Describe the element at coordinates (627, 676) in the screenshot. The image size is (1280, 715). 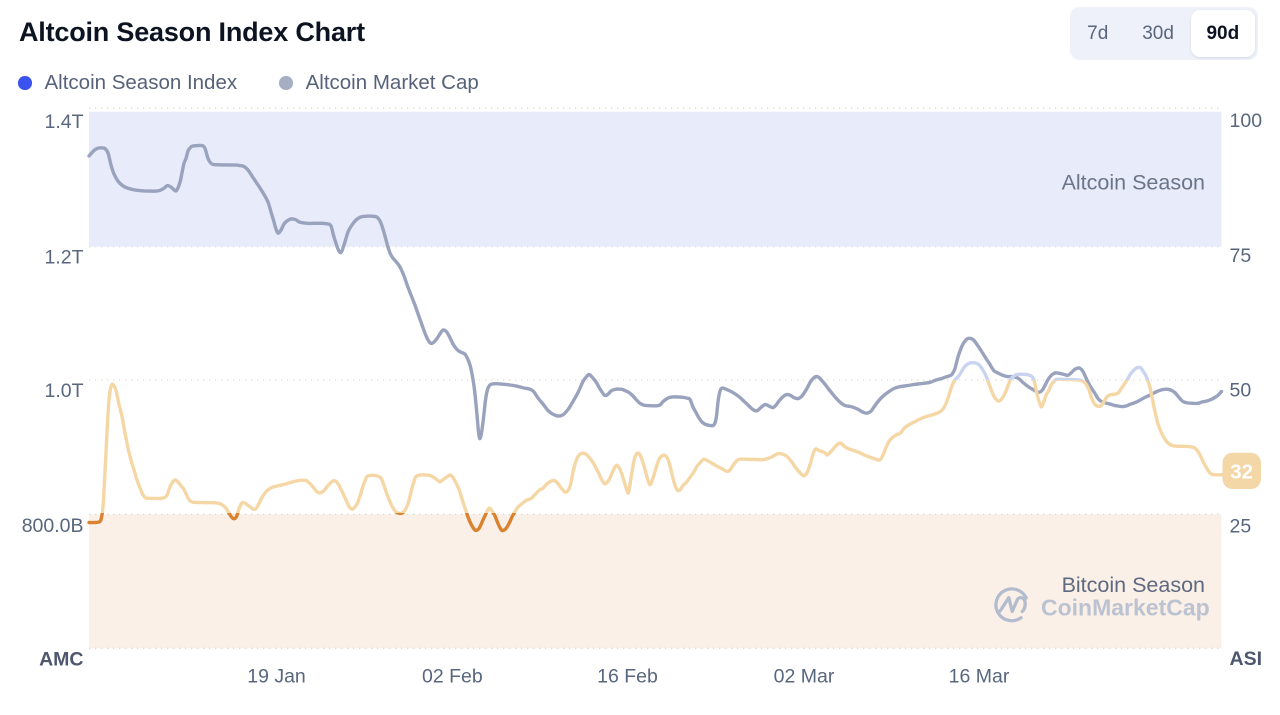
I see `svg-text: 16 Feb` at that location.